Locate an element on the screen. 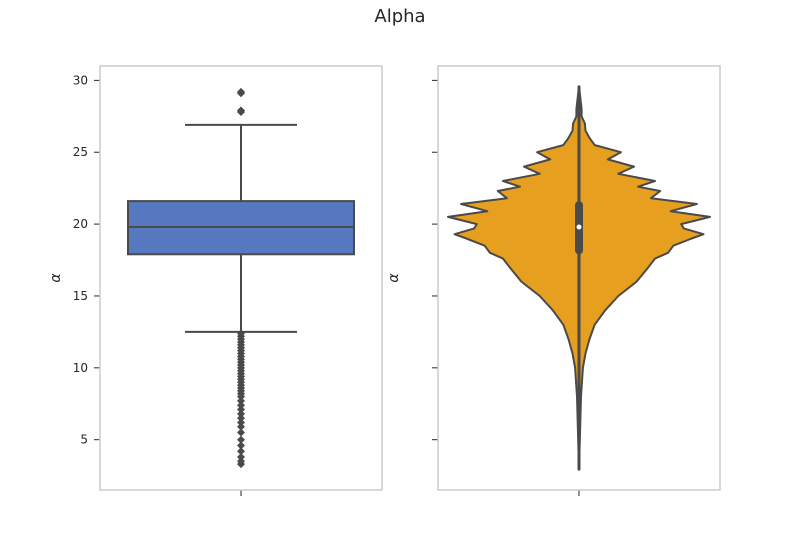 Image resolution: width=800 pixels, height=554 pixels. violin-median-dot is located at coordinates (579, 227).